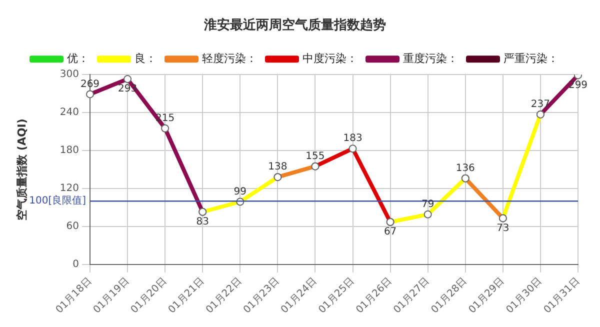 The height and width of the screenshot is (327, 600). What do you see at coordinates (229, 58) in the screenshot?
I see `legend-label: 轻度污染：` at bounding box center [229, 58].